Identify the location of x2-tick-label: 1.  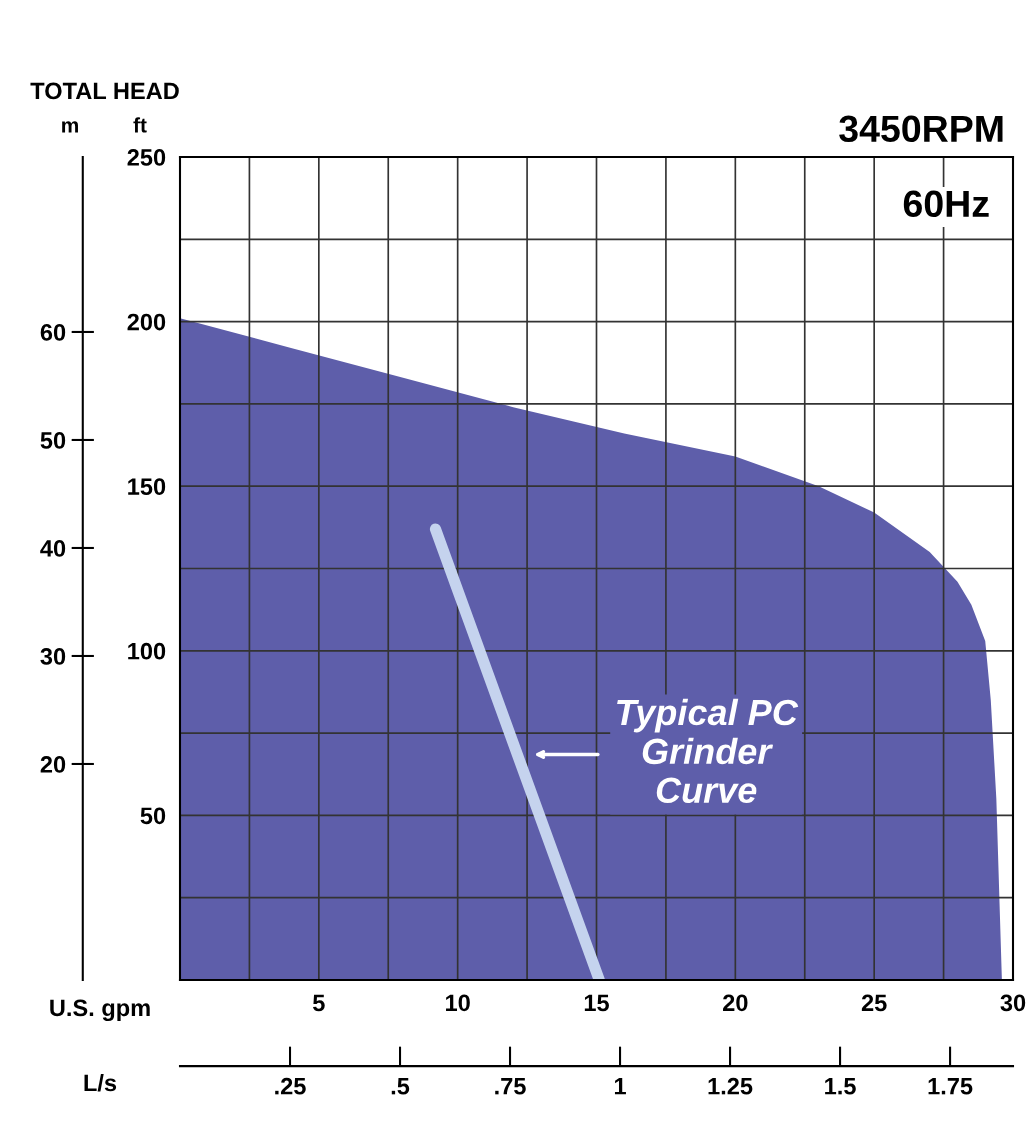
(620, 1086).